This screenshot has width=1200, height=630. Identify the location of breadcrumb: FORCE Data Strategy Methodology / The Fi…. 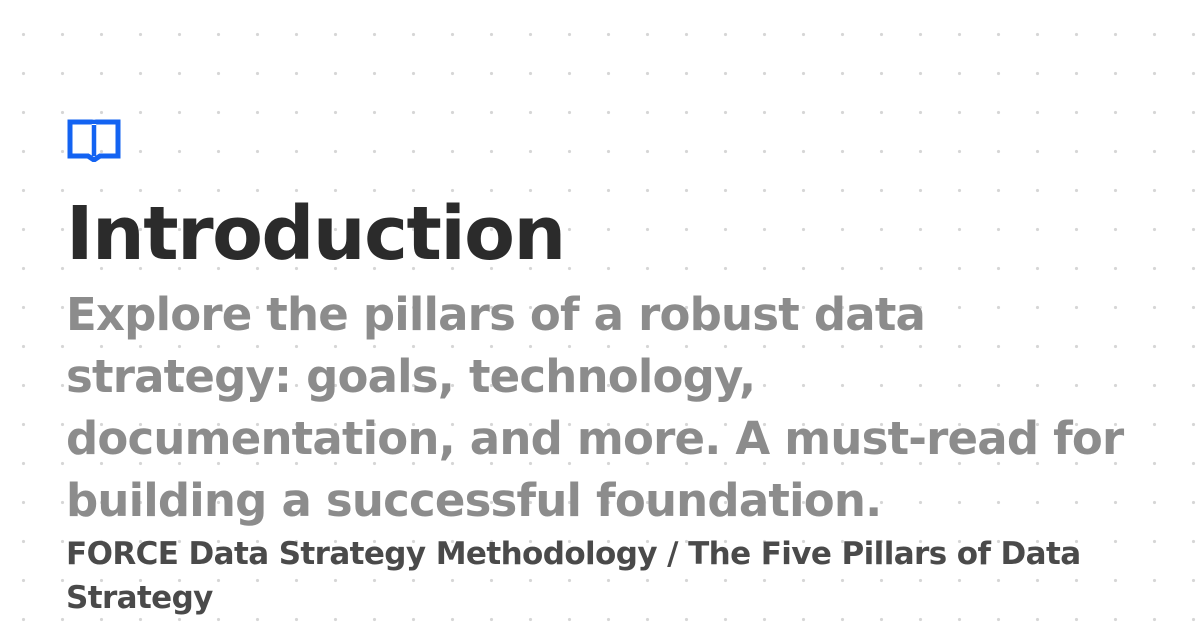
(573, 576).